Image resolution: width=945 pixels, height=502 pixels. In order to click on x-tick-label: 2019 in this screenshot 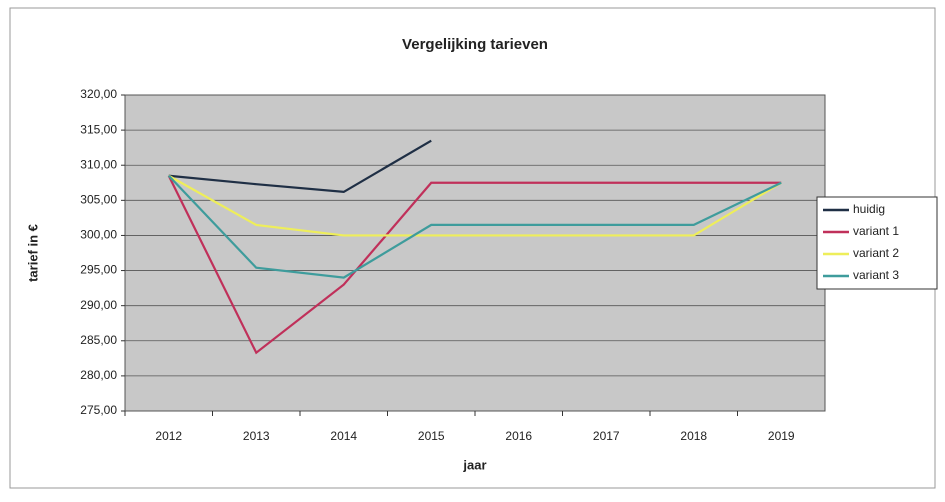, I will do `click(781, 436)`.